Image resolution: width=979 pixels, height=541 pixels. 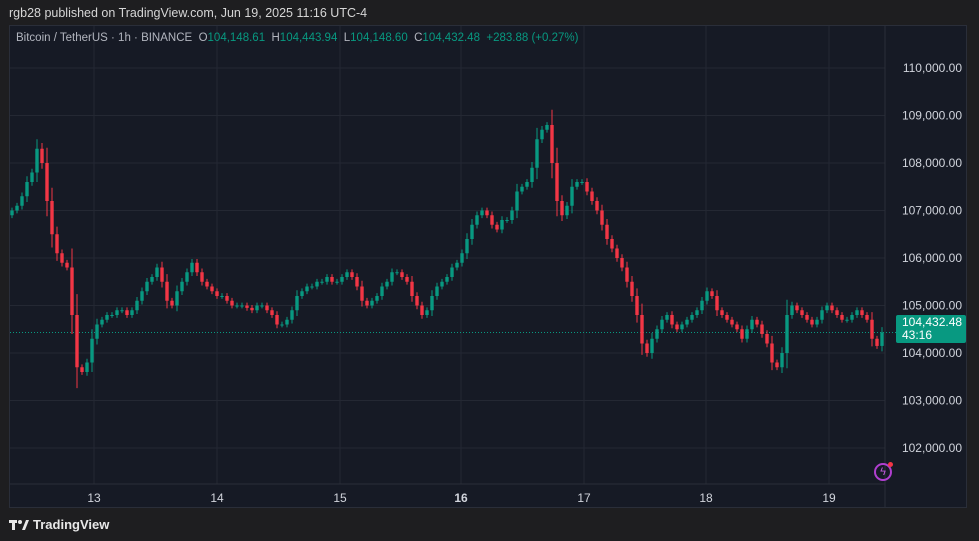 I want to click on close-label: C, so click(x=418, y=38).